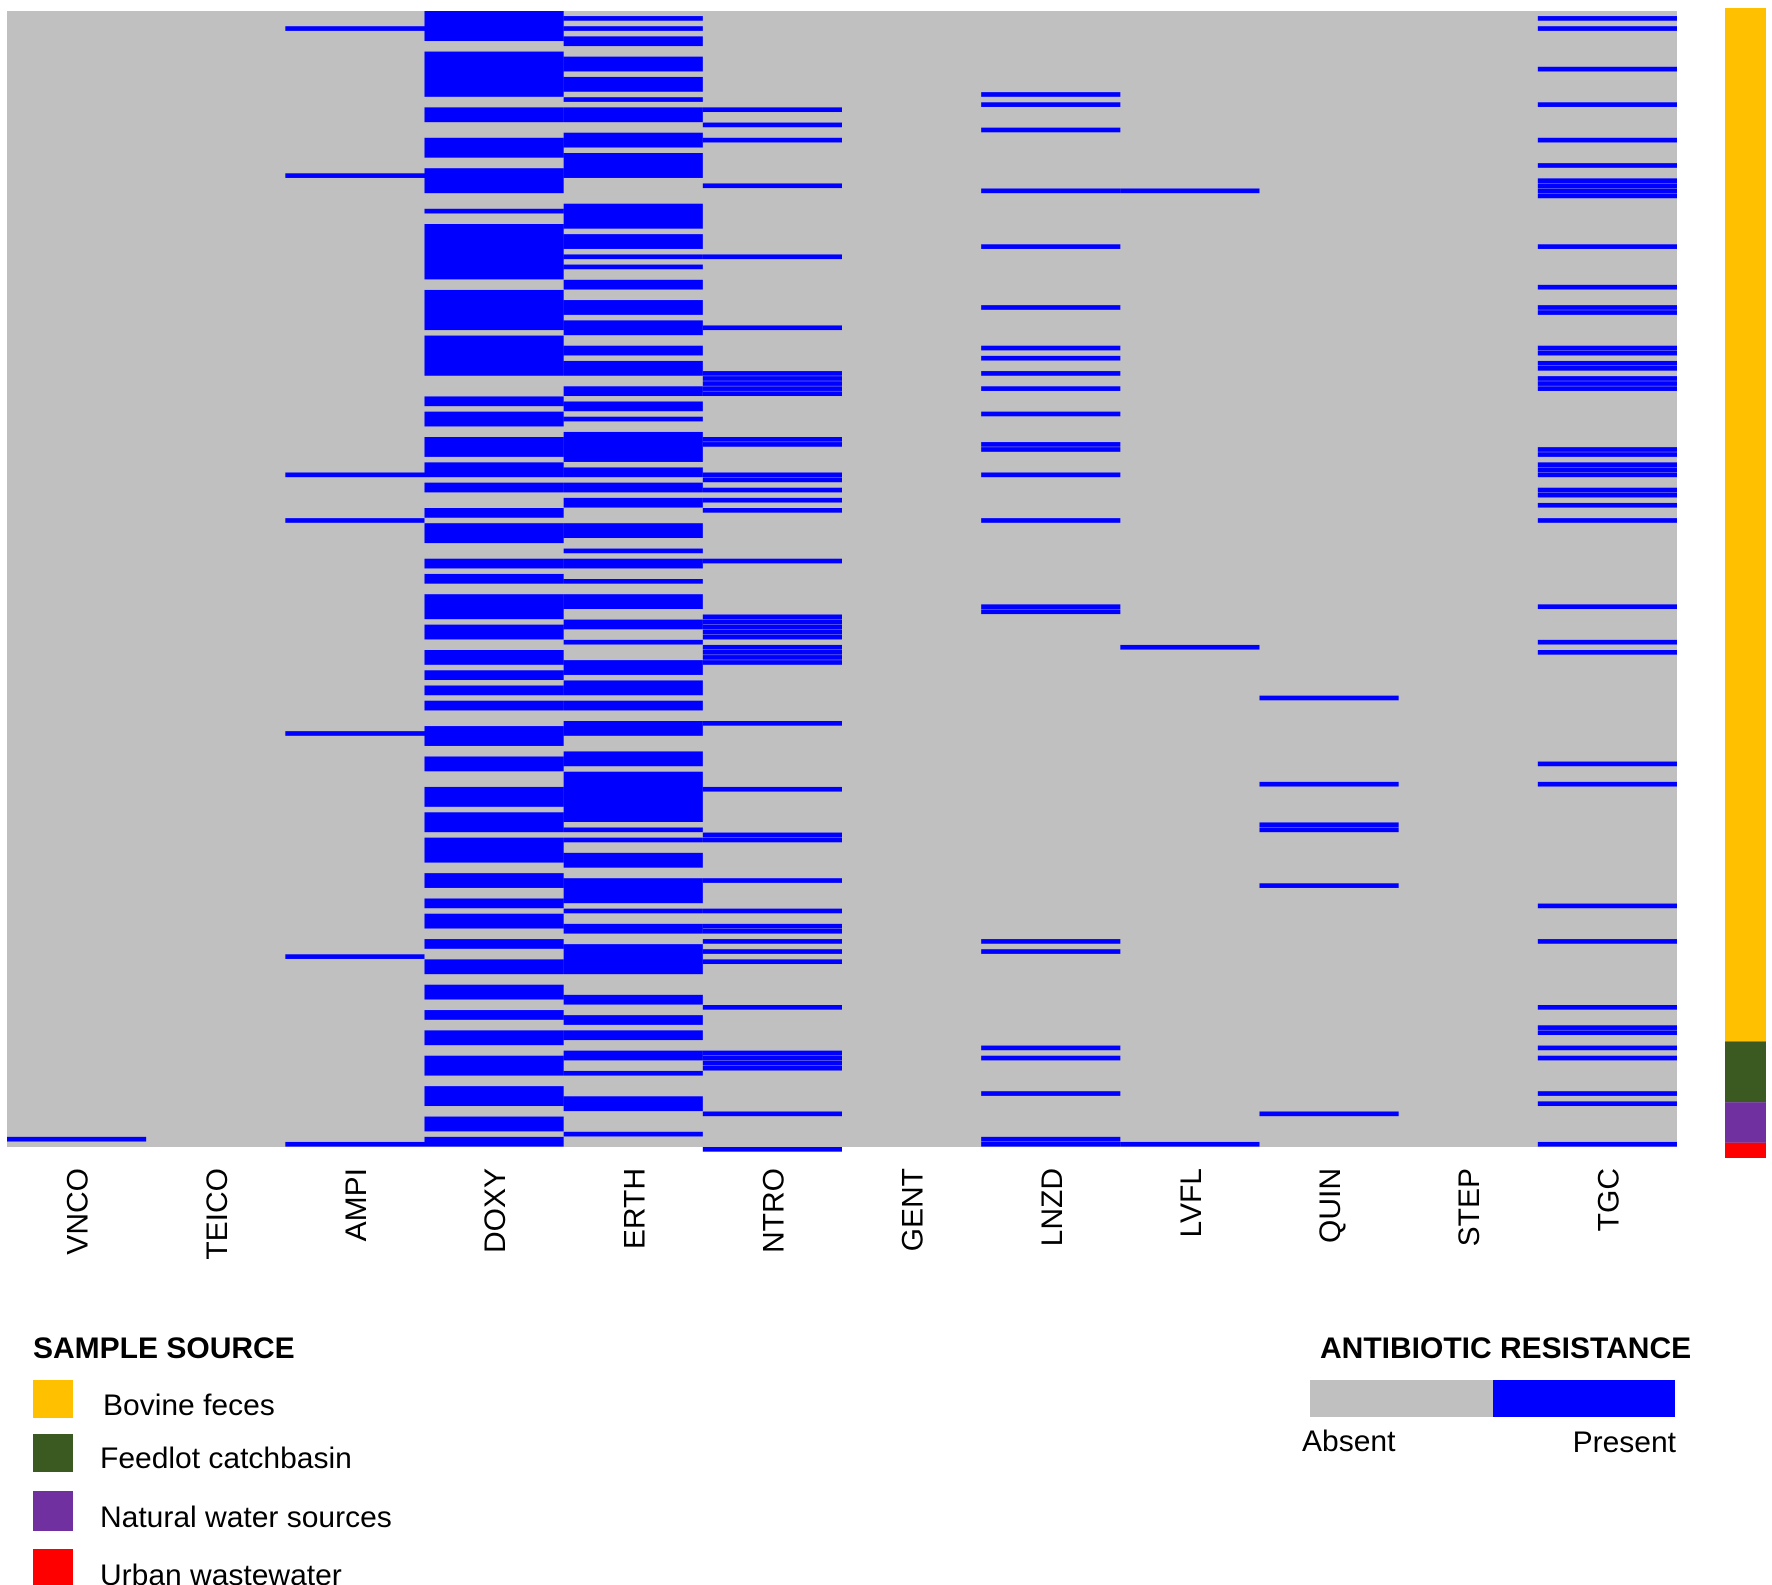 The height and width of the screenshot is (1585, 1772). What do you see at coordinates (78, 1211) in the screenshot?
I see `column-label-vnco: VNCO` at bounding box center [78, 1211].